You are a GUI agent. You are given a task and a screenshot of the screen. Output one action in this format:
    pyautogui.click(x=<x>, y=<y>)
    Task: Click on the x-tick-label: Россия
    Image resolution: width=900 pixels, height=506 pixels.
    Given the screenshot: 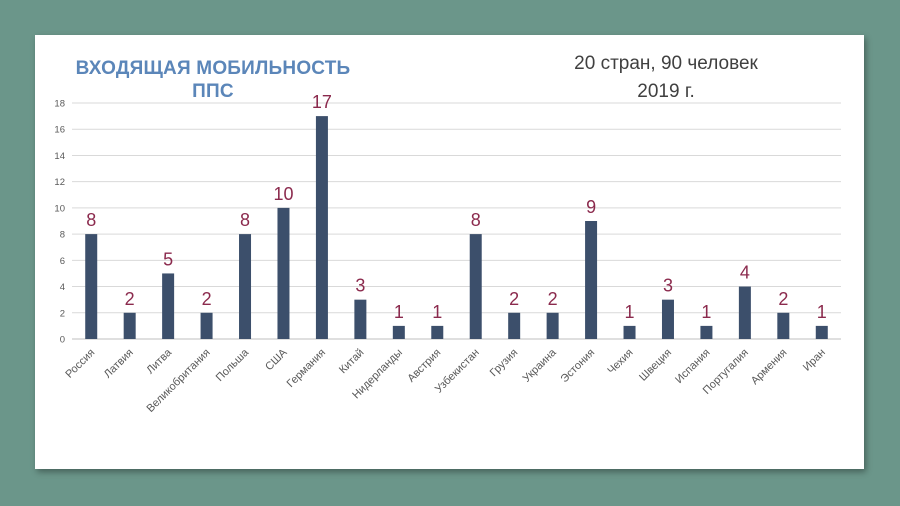 What is the action you would take?
    pyautogui.click(x=80, y=364)
    